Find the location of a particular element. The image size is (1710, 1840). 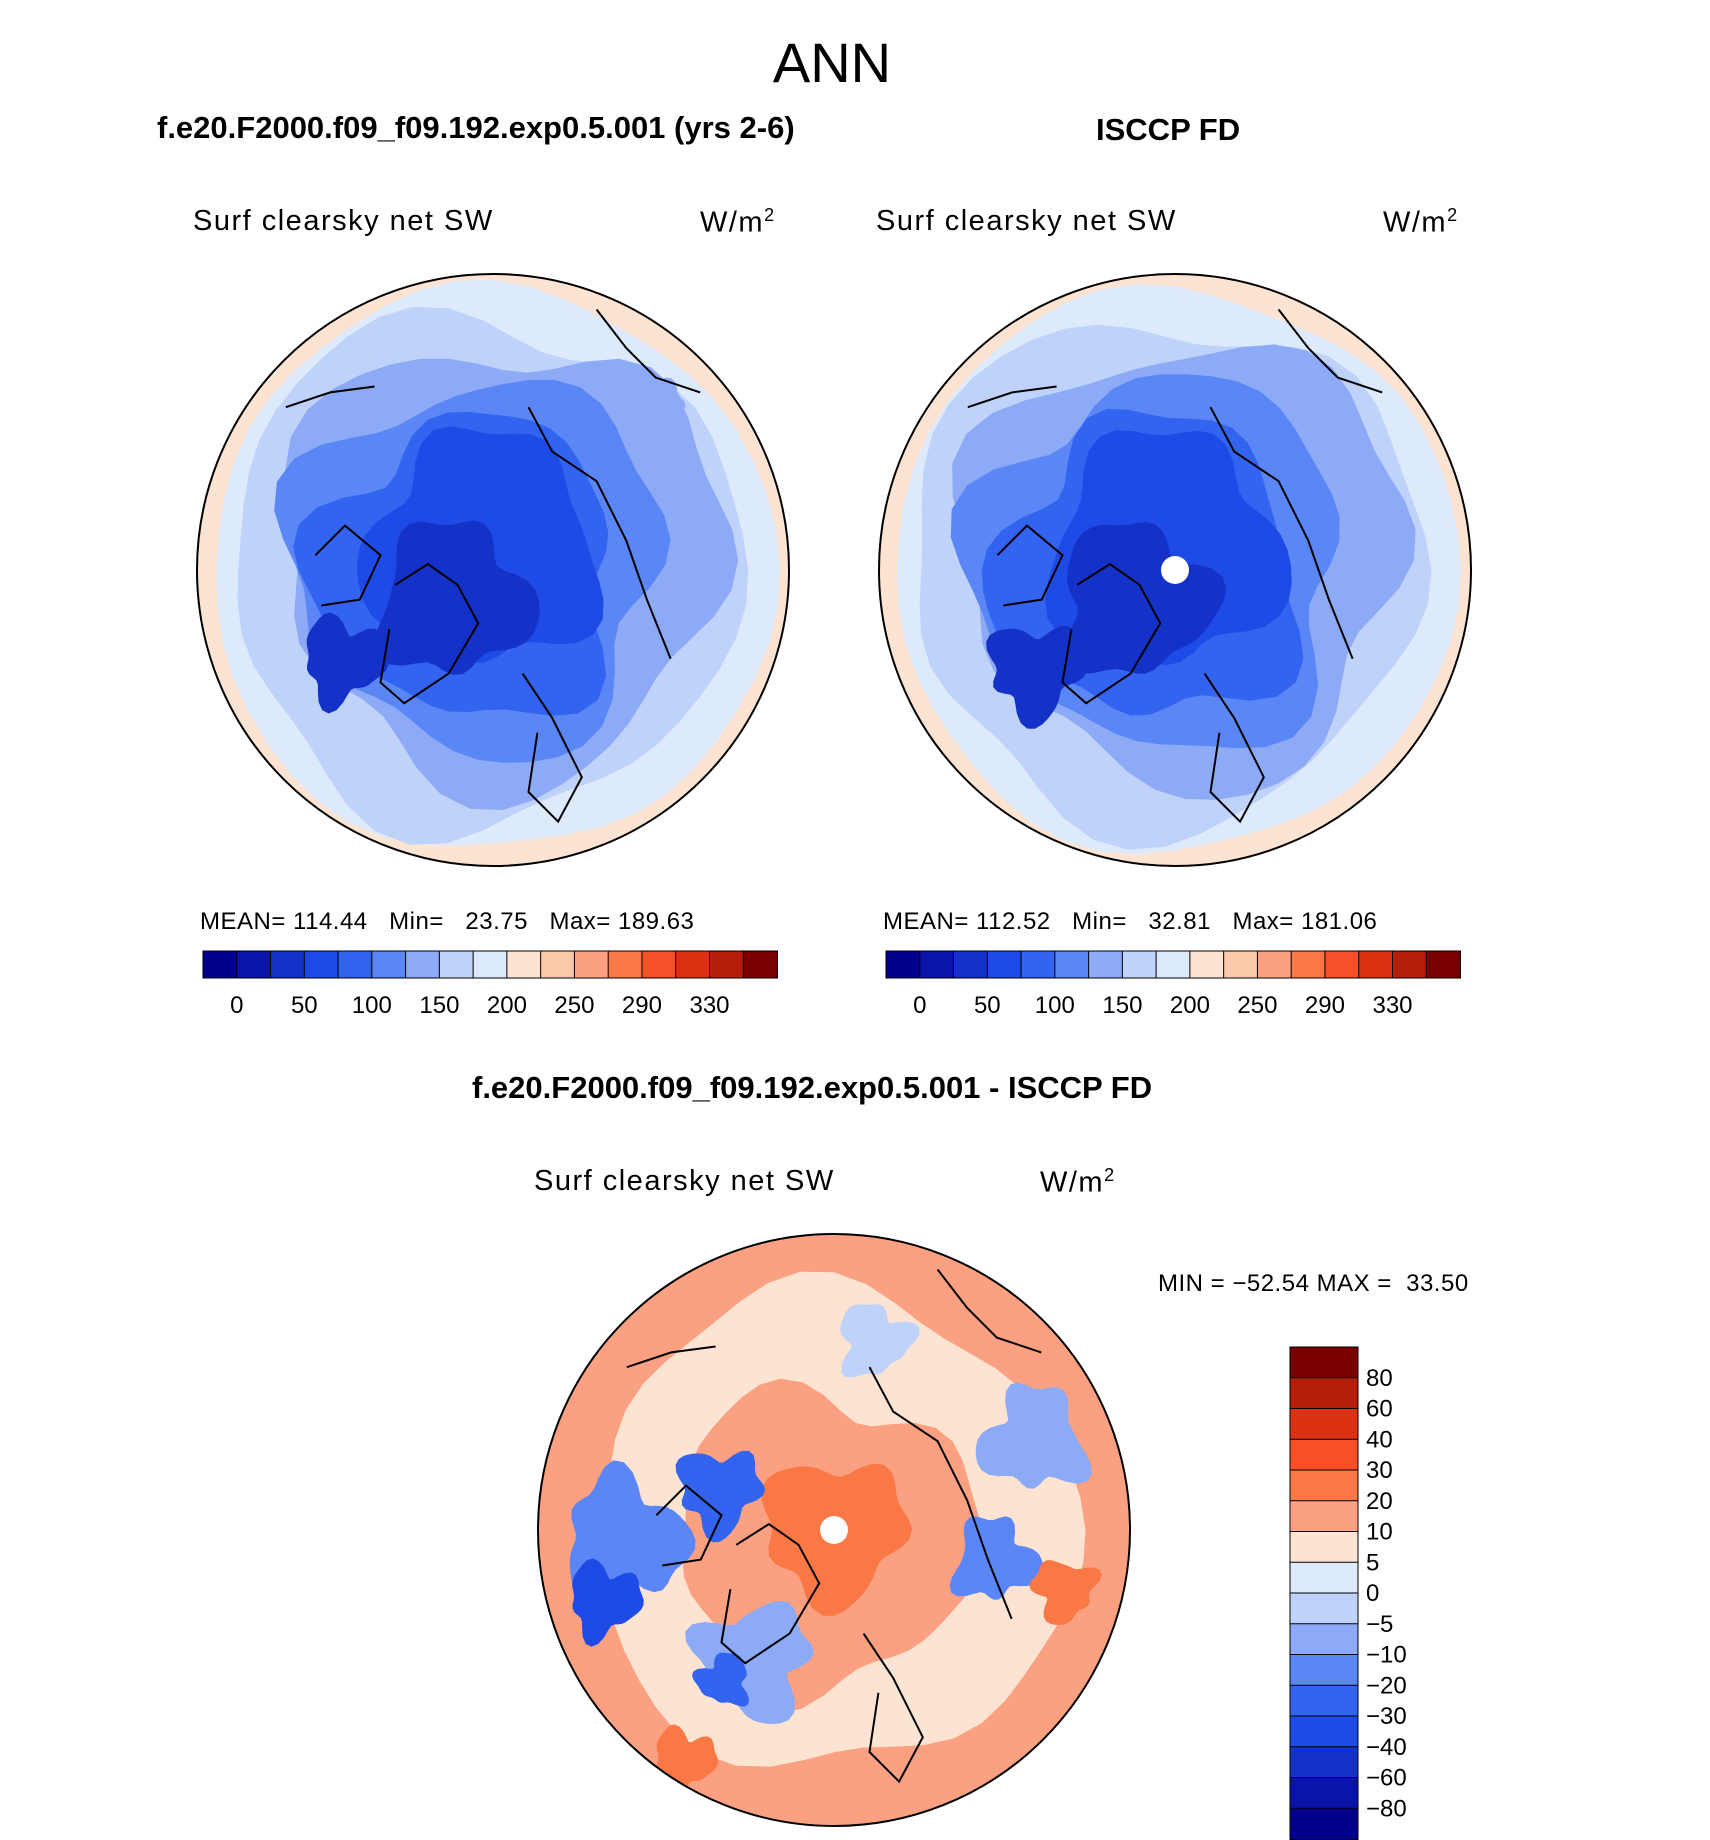

colorbar-tick-label: 10 is located at coordinates (1379, 1532).